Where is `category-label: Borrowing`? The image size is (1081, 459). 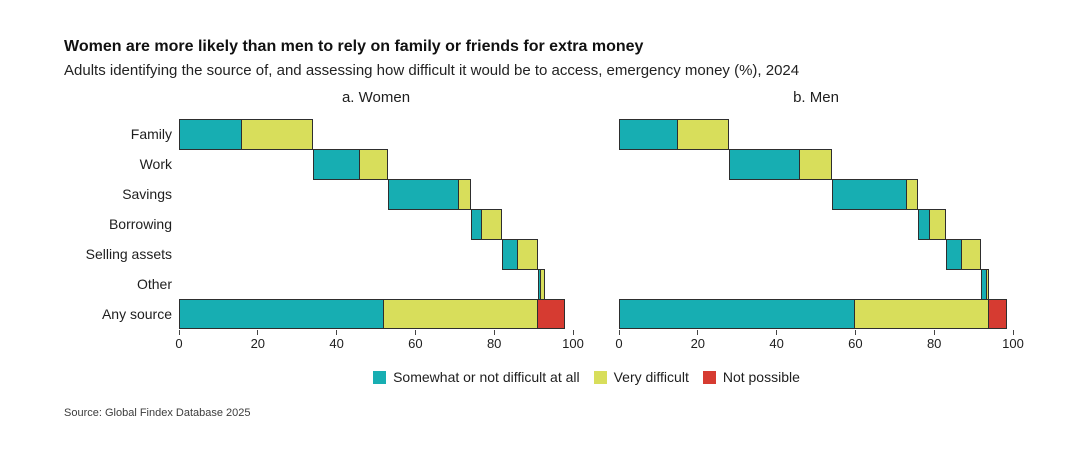 category-label: Borrowing is located at coordinates (140, 224).